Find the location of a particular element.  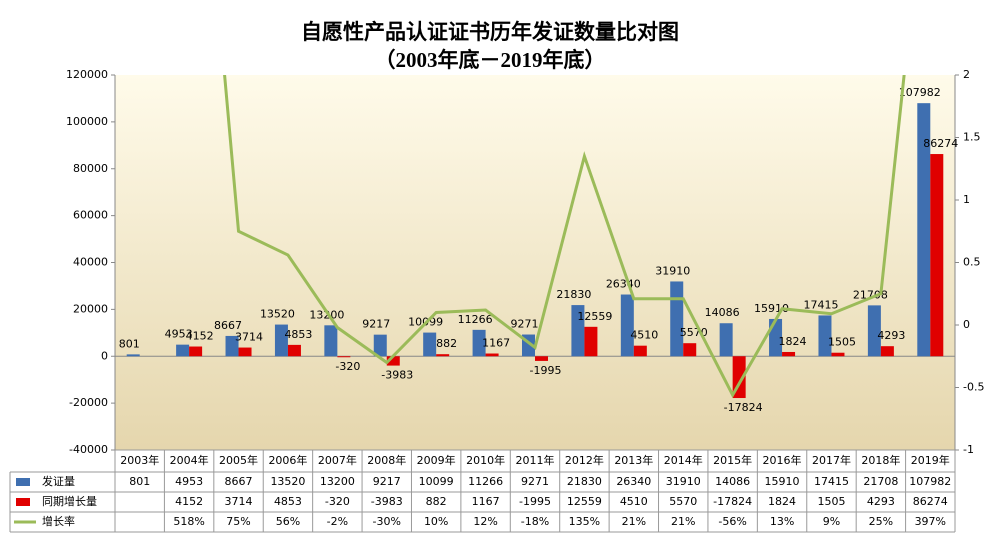

y-tick-label: 40000 is located at coordinates (90, 262).